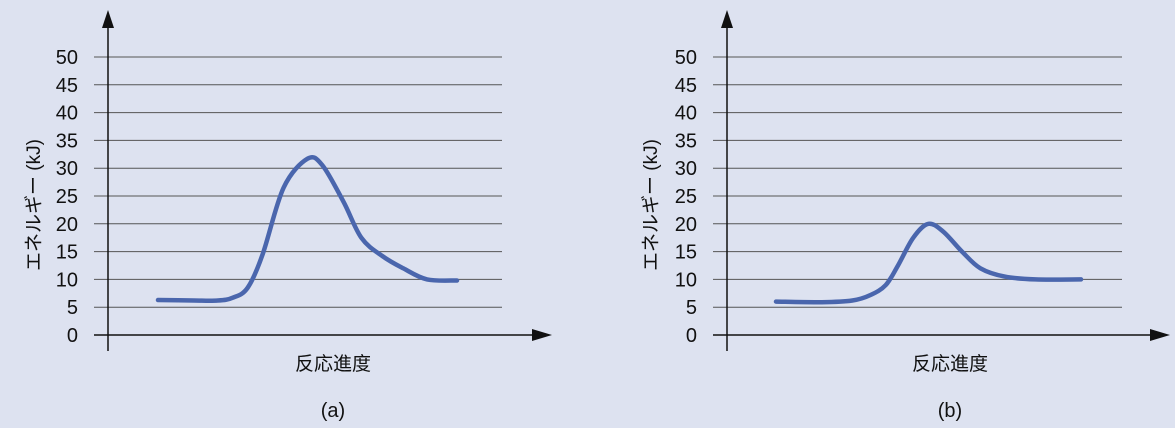 The image size is (1175, 428). What do you see at coordinates (333, 411) in the screenshot?
I see `panel-label: (a)` at bounding box center [333, 411].